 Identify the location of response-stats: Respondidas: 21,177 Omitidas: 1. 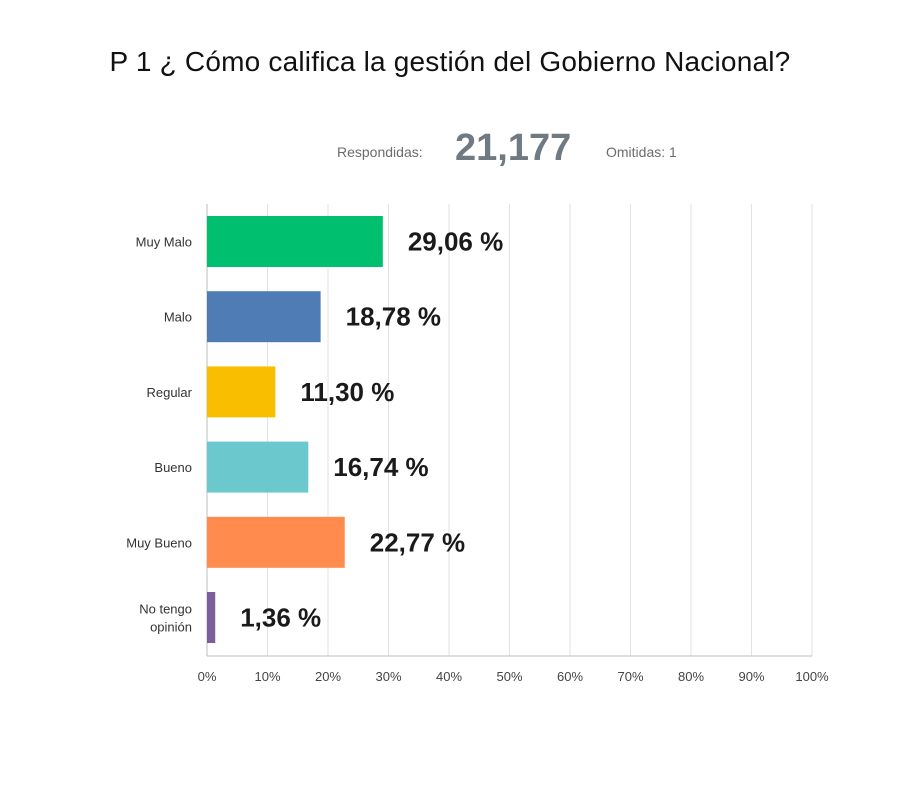
(450, 149).